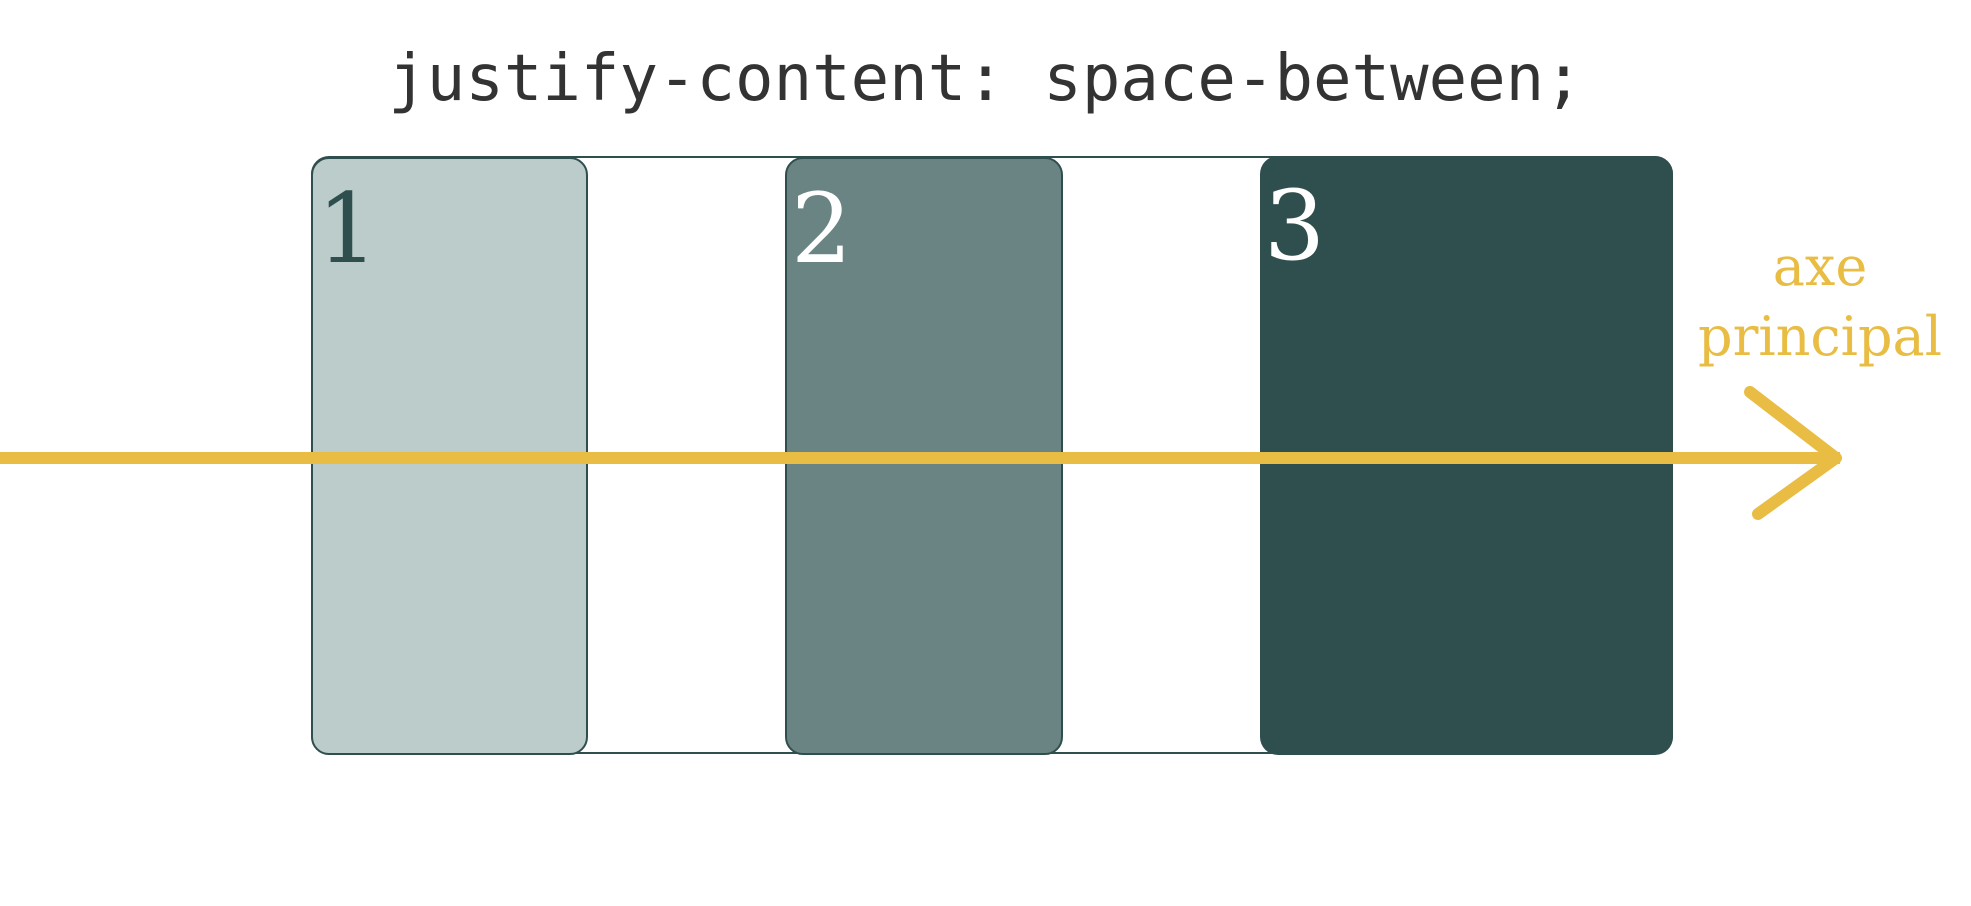 This screenshot has width=1971, height=906. Describe the element at coordinates (1820, 266) in the screenshot. I see `main-axis-label-line1: axe` at that location.